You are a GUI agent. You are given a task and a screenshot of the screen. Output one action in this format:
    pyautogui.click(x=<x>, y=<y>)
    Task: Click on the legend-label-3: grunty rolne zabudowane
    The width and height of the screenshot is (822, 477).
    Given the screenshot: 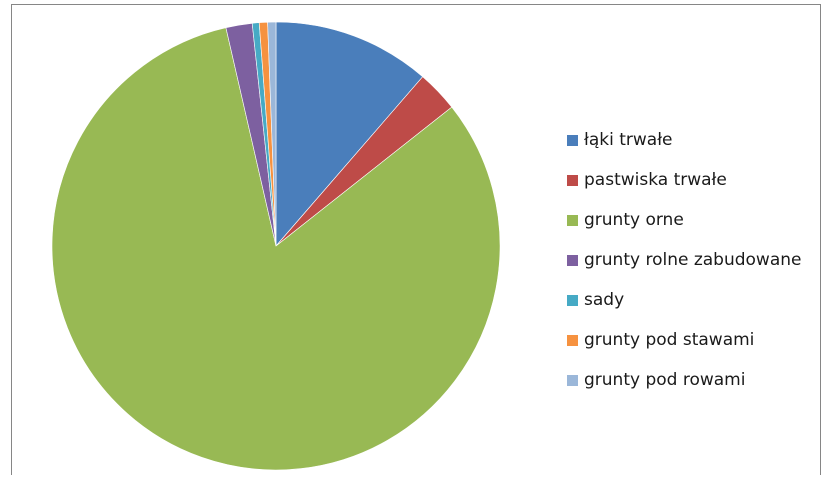 What is the action you would take?
    pyautogui.click(x=693, y=260)
    